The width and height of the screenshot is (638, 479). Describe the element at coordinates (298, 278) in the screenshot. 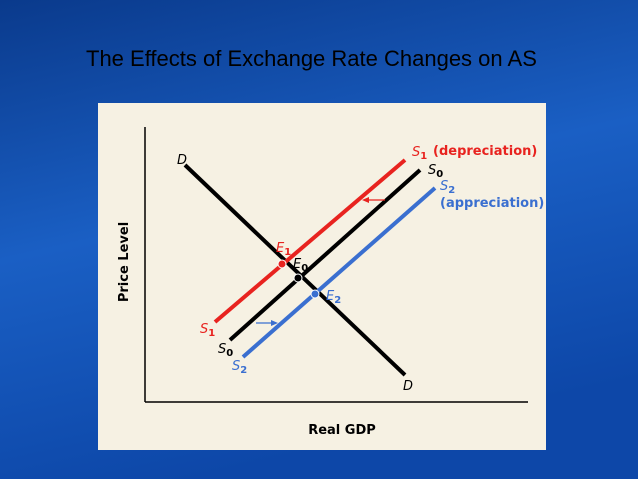

I see `e0-point` at that location.